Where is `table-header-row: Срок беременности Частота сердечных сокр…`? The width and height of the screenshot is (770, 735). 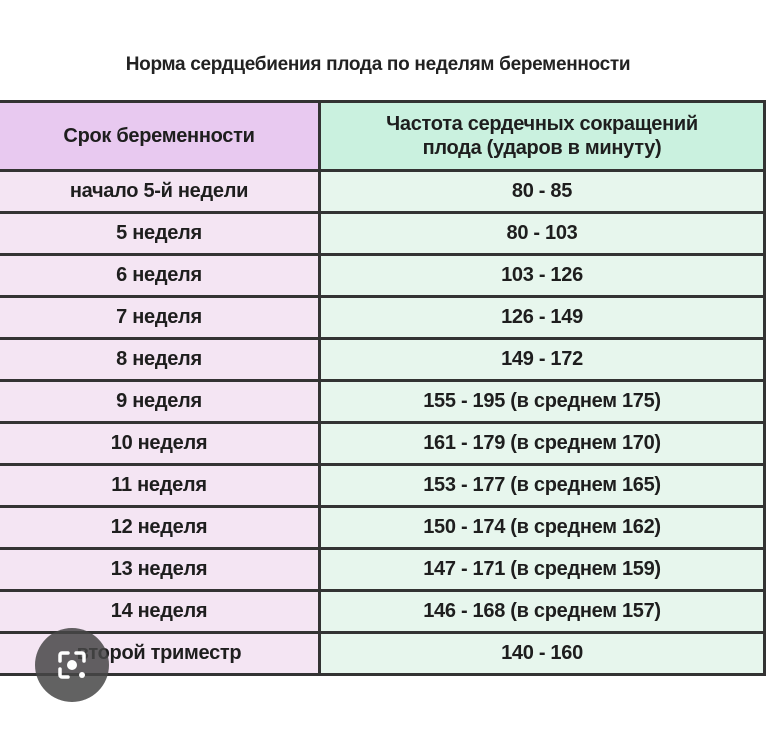
table-header-row: Срок беременности Частота сердечных сокр… is located at coordinates (383, 136).